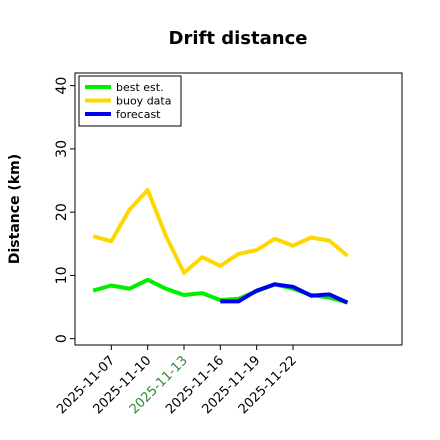 The image size is (440, 440). Describe the element at coordinates (140, 87) in the screenshot. I see `legend-label: best est.` at that location.